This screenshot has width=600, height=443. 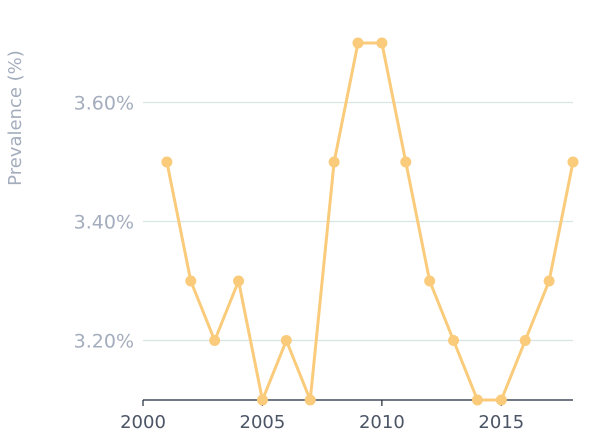 What do you see at coordinates (501, 422) in the screenshot?
I see `x-tick-label: 2015` at bounding box center [501, 422].